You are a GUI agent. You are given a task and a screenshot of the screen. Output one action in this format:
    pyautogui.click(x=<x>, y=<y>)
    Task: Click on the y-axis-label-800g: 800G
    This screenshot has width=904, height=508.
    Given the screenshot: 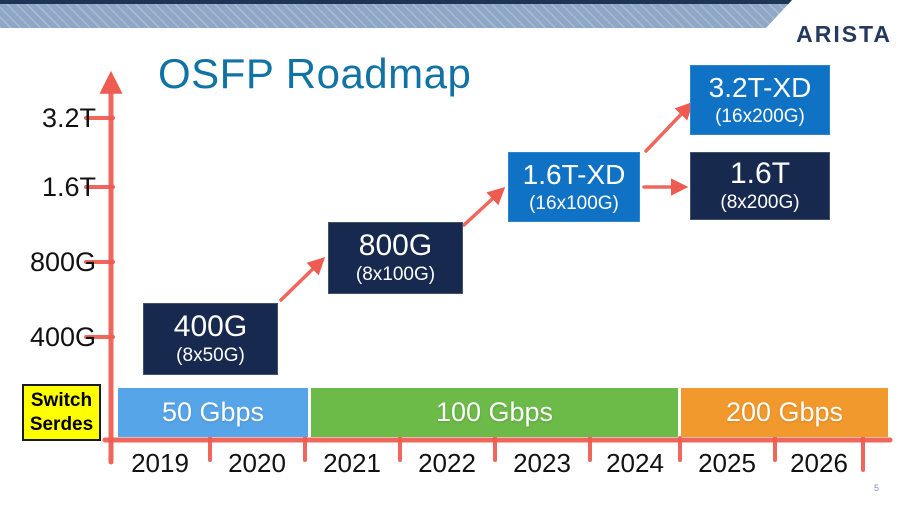 What is the action you would take?
    pyautogui.click(x=62, y=262)
    